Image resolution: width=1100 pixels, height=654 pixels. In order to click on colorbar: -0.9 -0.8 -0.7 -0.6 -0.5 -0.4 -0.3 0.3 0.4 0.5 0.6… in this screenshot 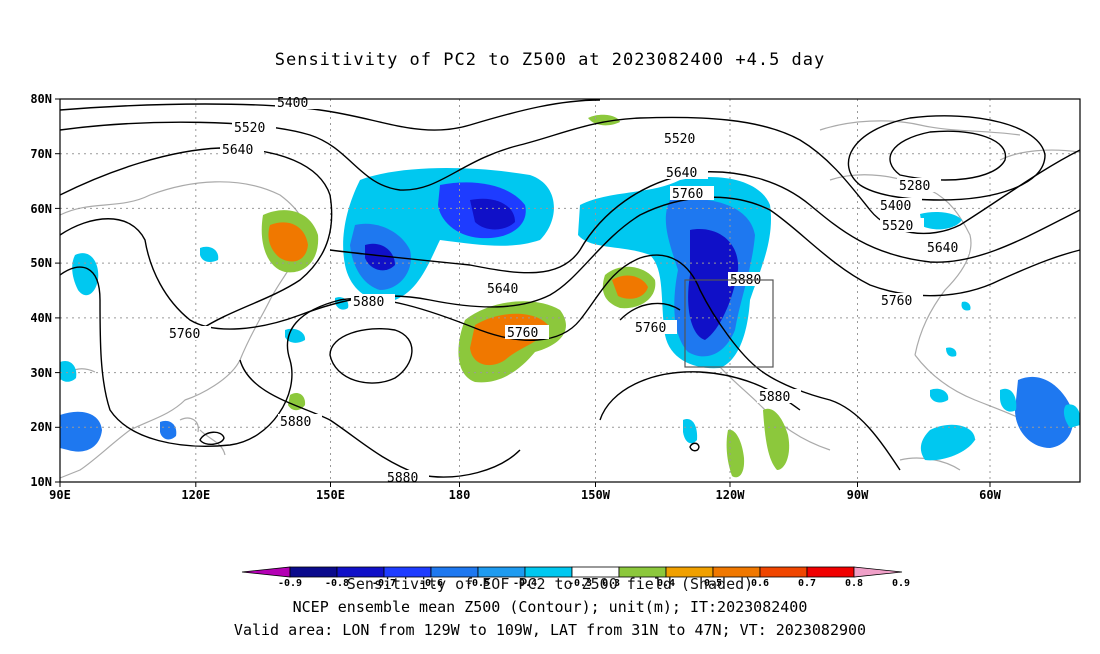, I will do `click(575, 577)`.